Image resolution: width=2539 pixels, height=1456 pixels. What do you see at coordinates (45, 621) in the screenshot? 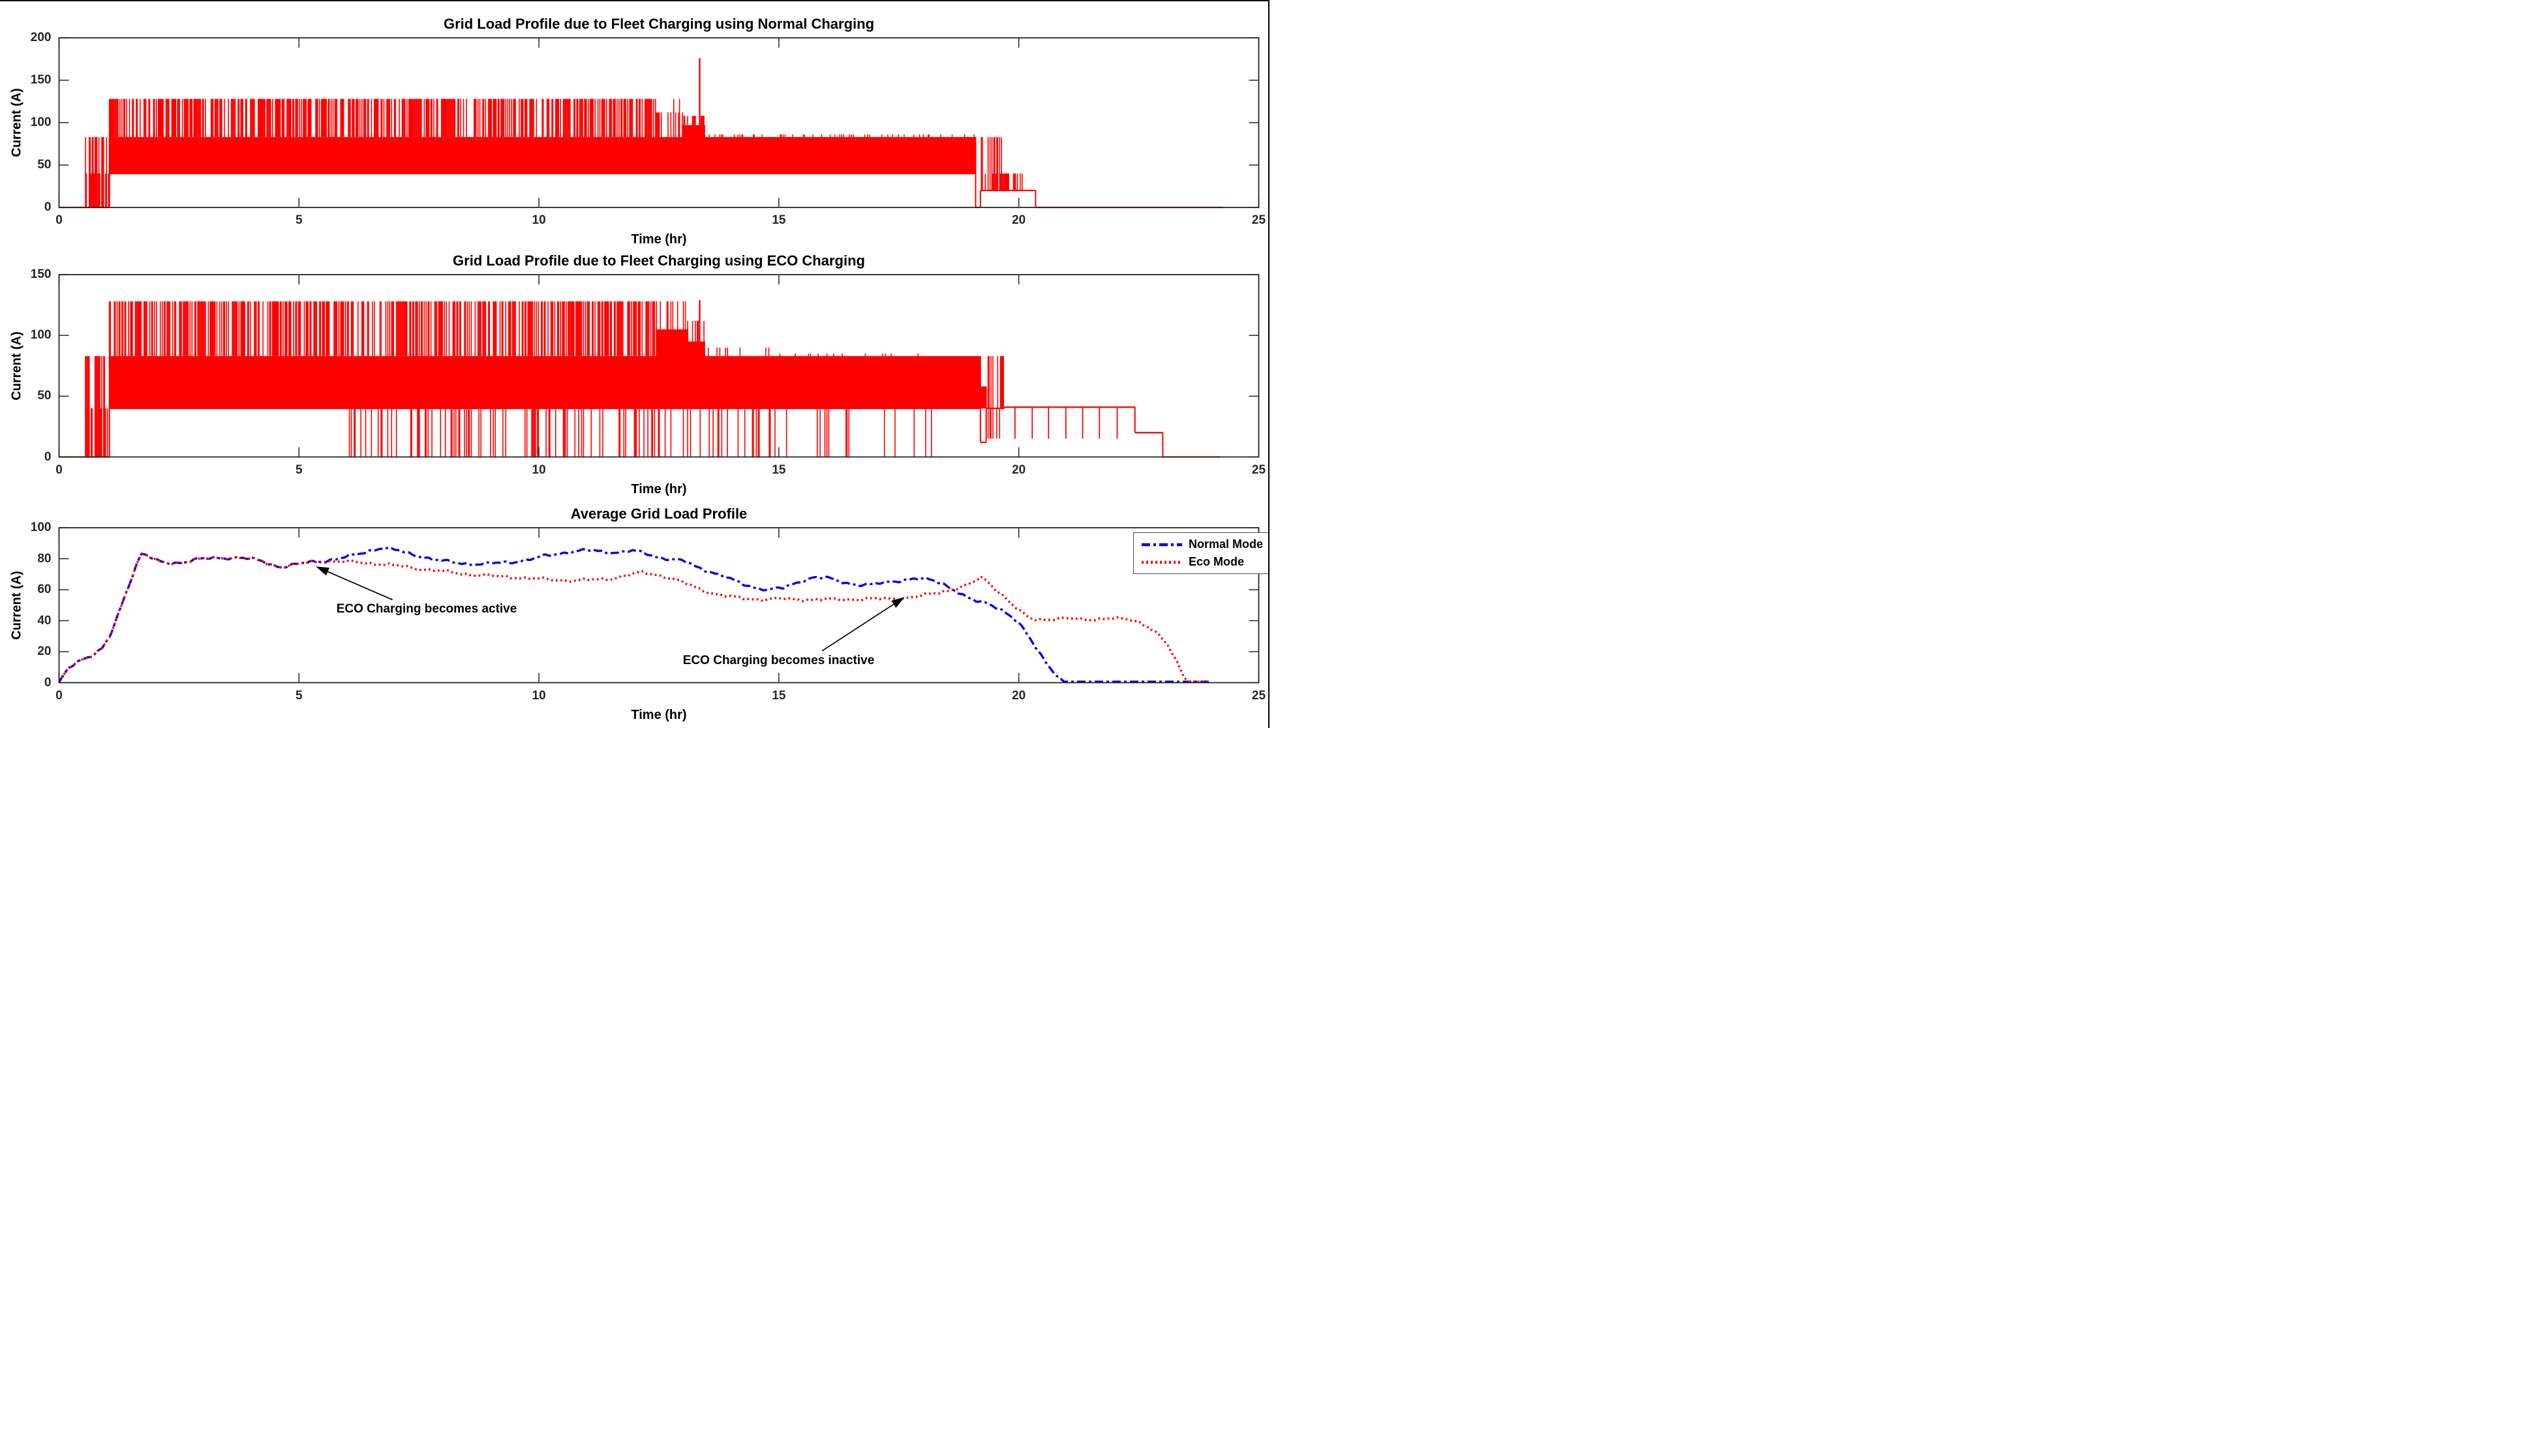
I see `y-tick-label: 40` at bounding box center [45, 621].